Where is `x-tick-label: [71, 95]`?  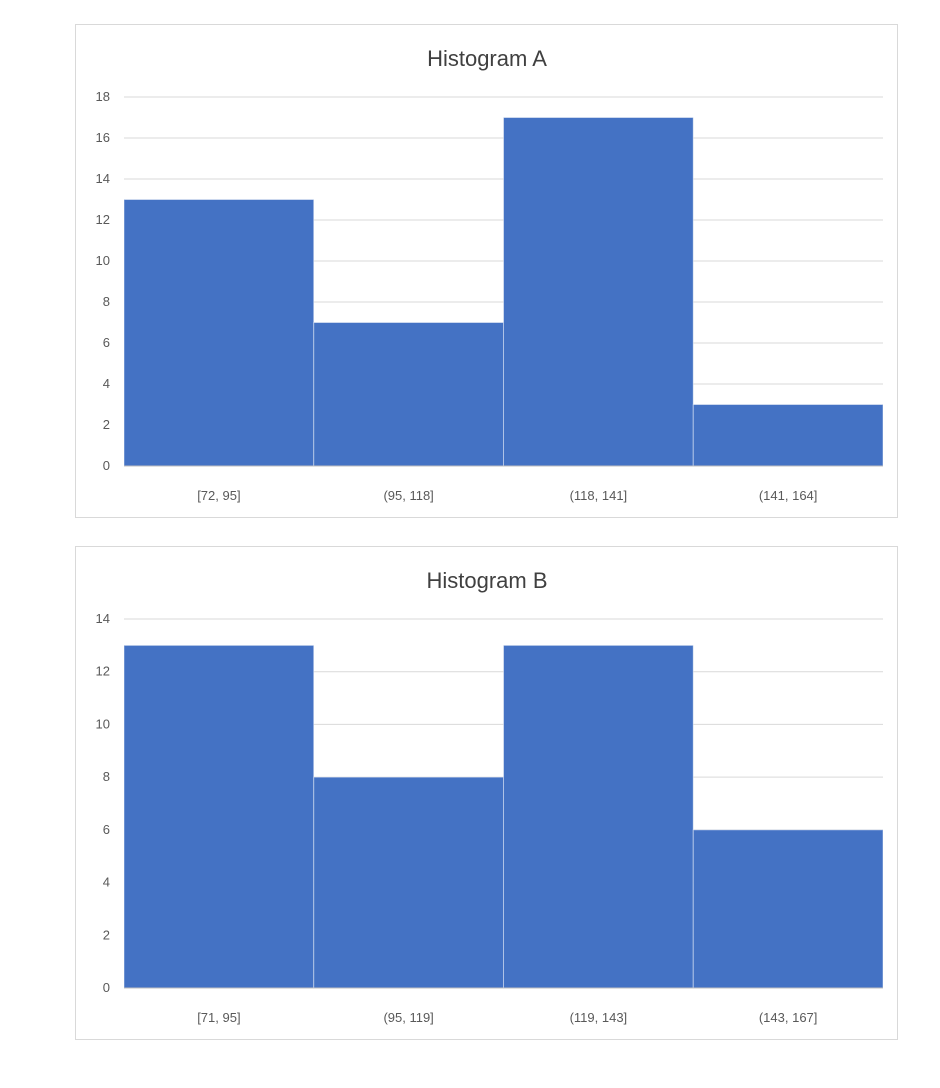 x-tick-label: [71, 95] is located at coordinates (218, 1017).